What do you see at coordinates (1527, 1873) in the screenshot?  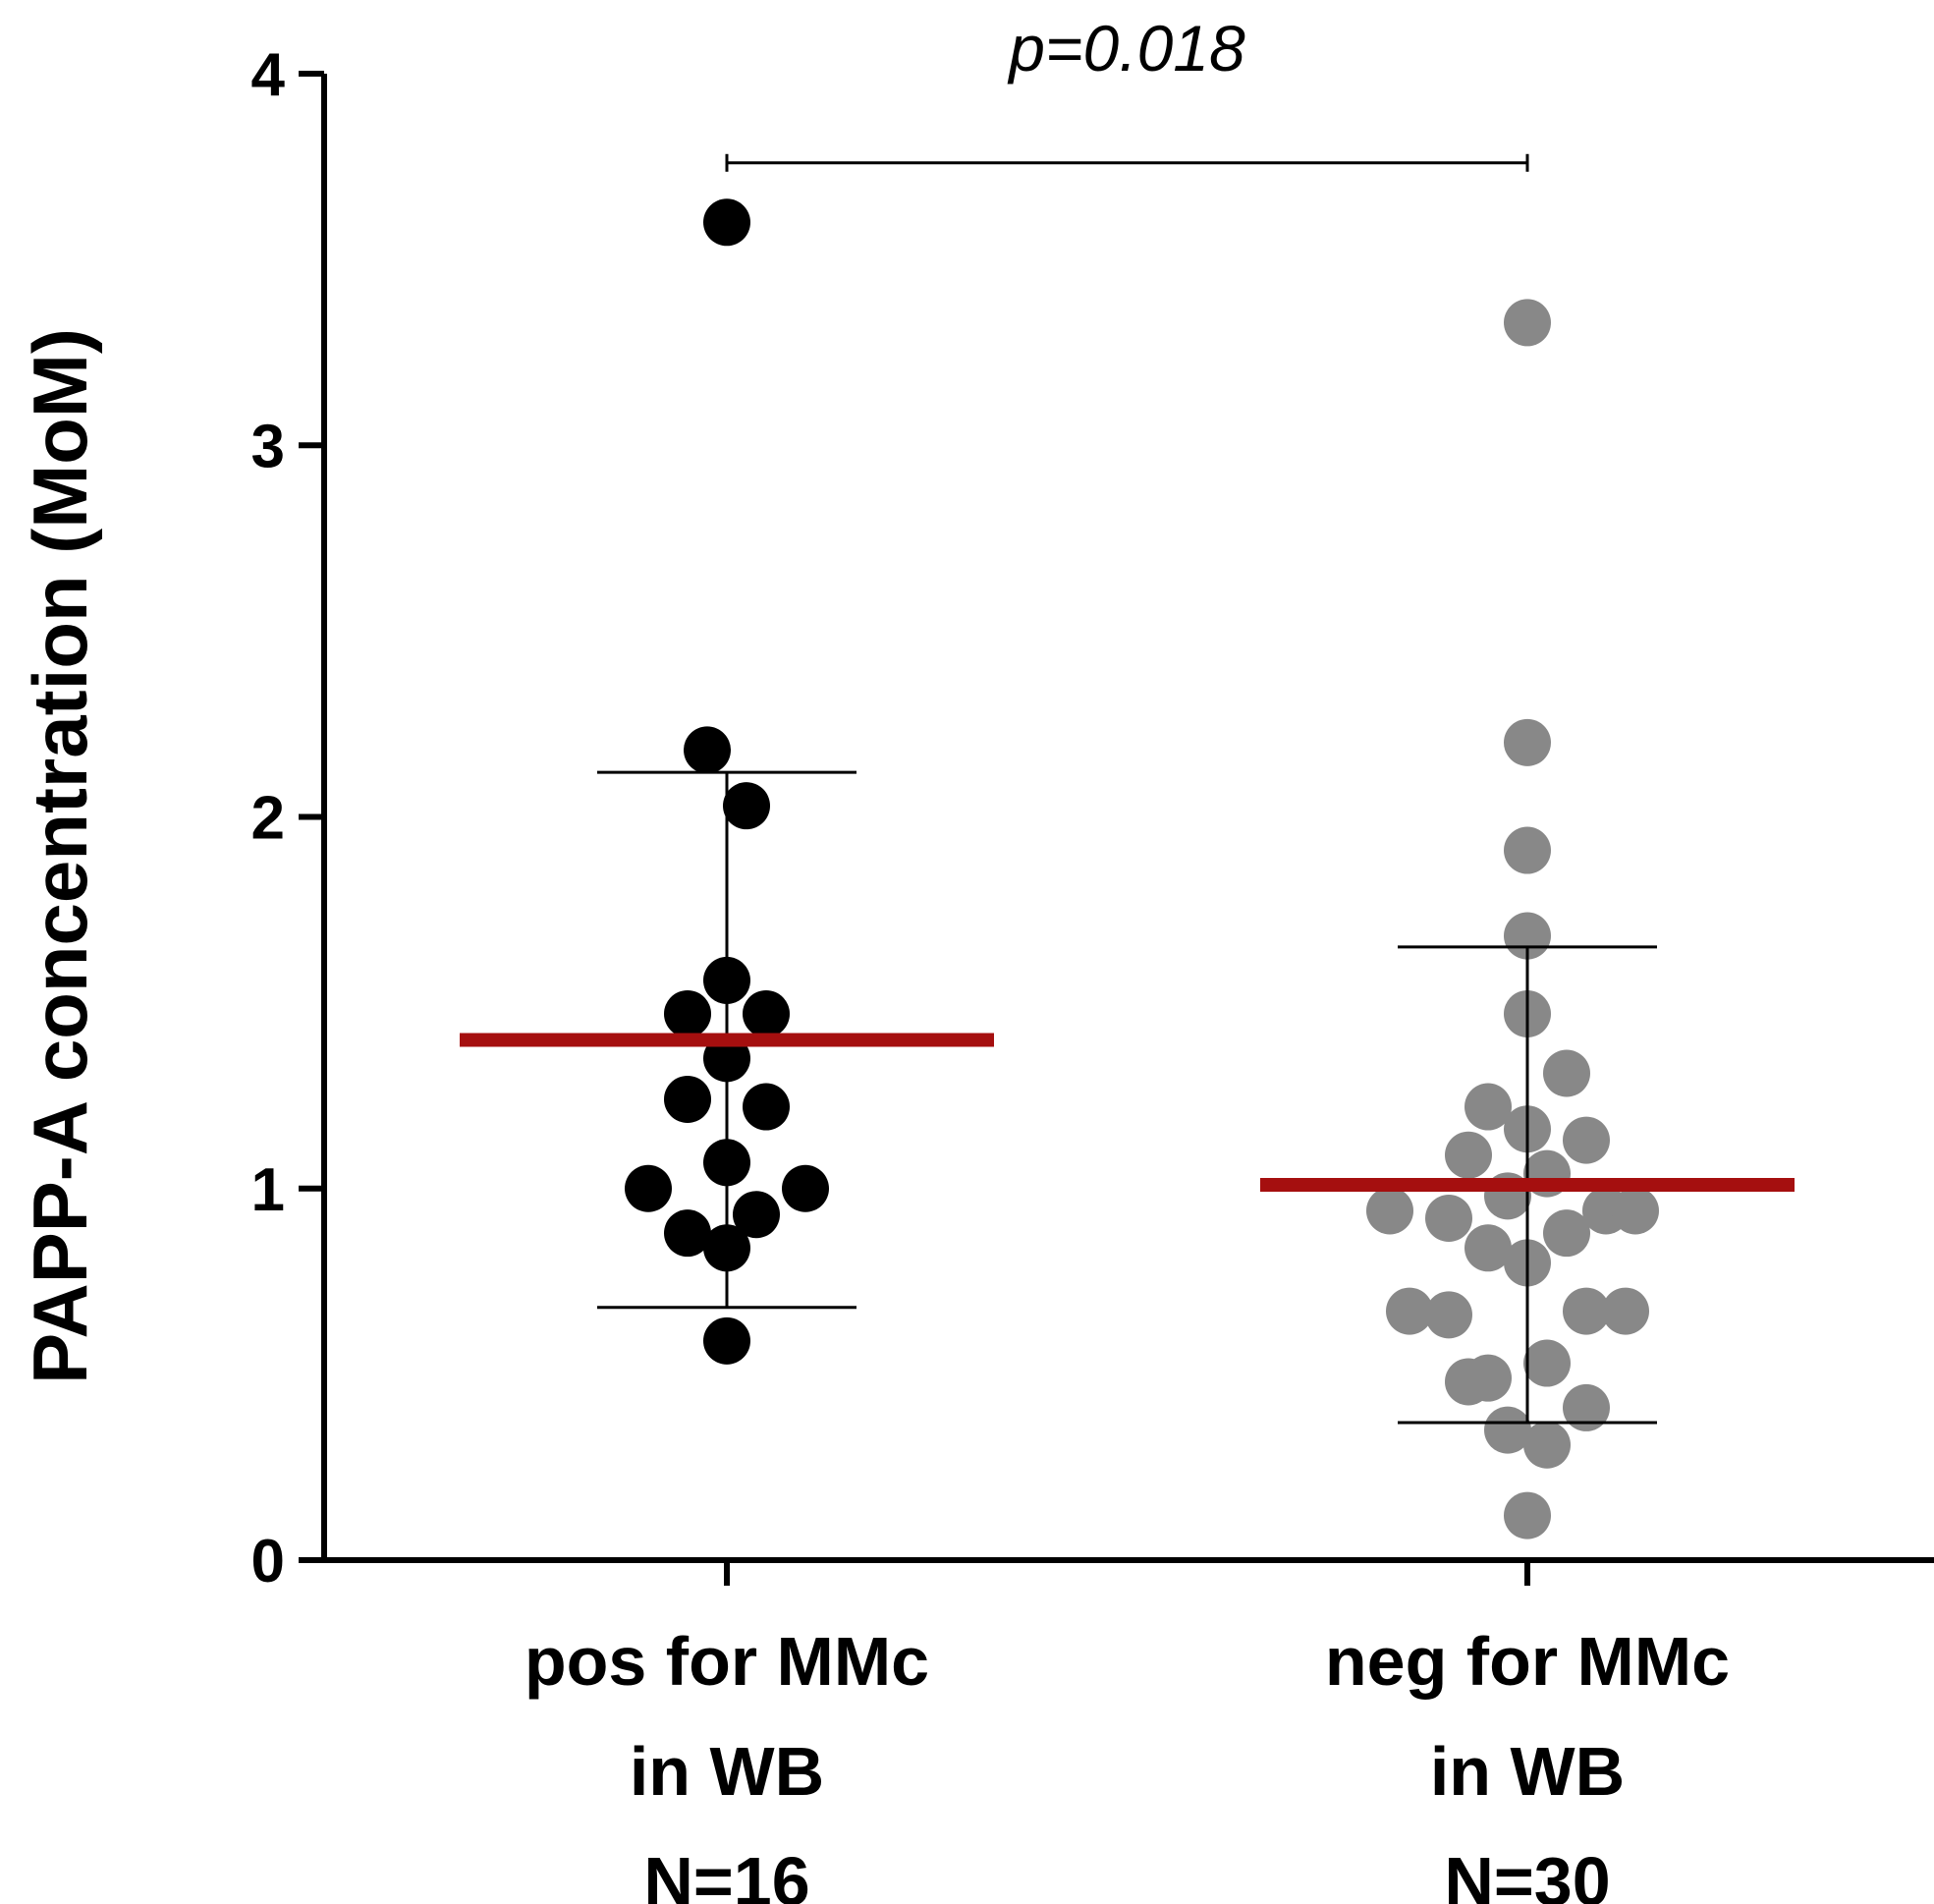 I see `x-category-label: N=30` at bounding box center [1527, 1873].